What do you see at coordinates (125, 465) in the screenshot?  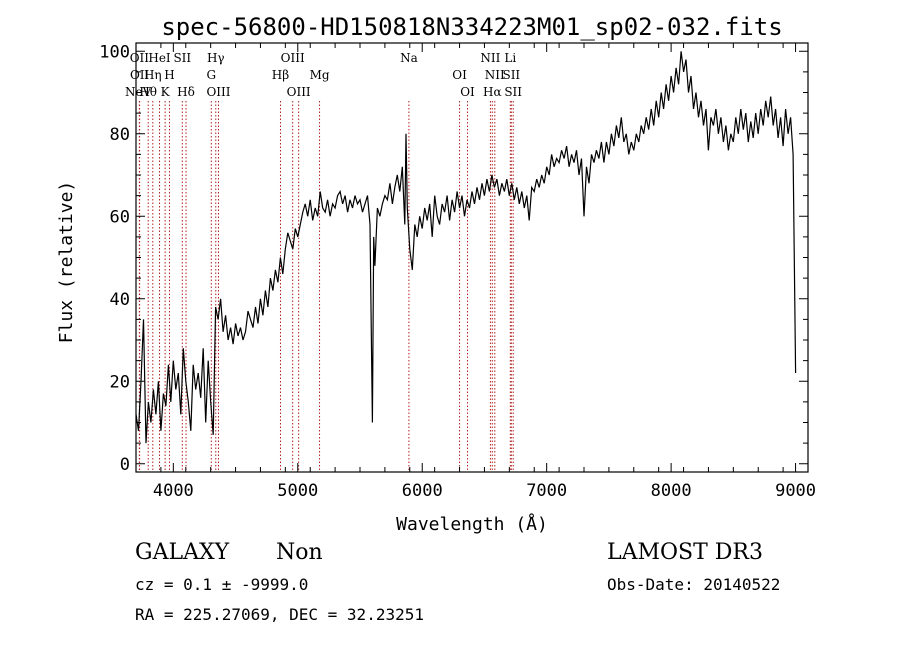 I see `y-tick-label: 0` at bounding box center [125, 465].